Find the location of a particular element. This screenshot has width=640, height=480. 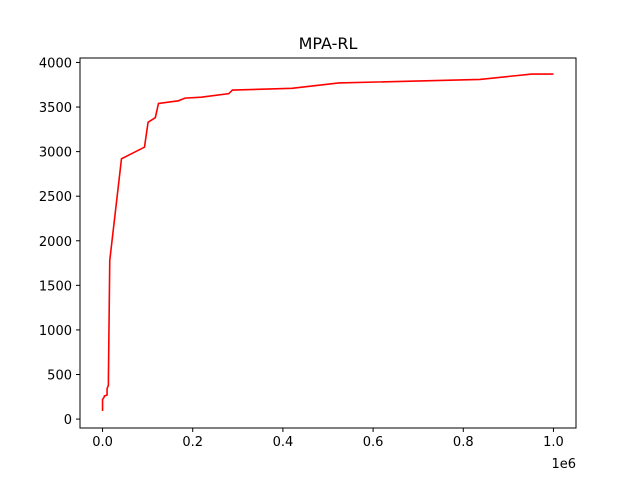

y-tick-label: 4000 is located at coordinates (55, 63).